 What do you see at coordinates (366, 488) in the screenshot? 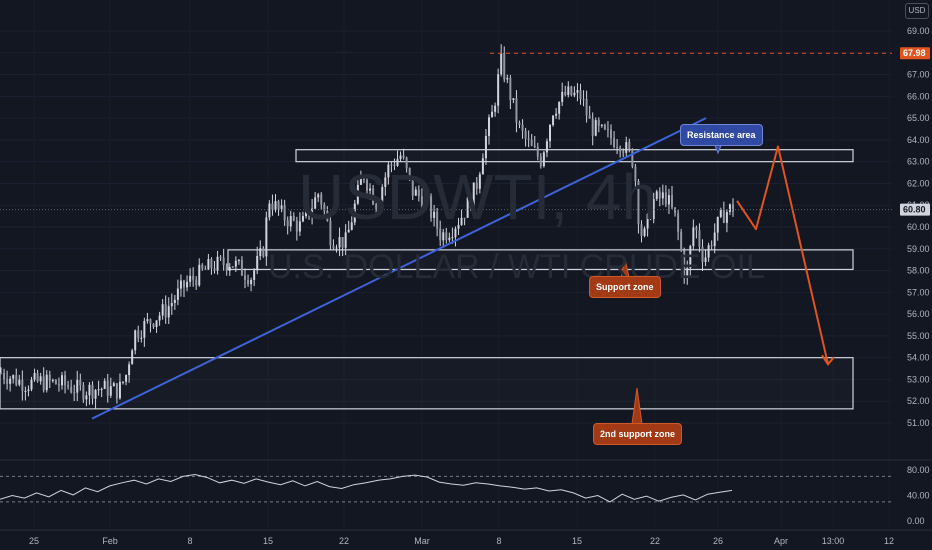
I see `rsi-line` at bounding box center [366, 488].